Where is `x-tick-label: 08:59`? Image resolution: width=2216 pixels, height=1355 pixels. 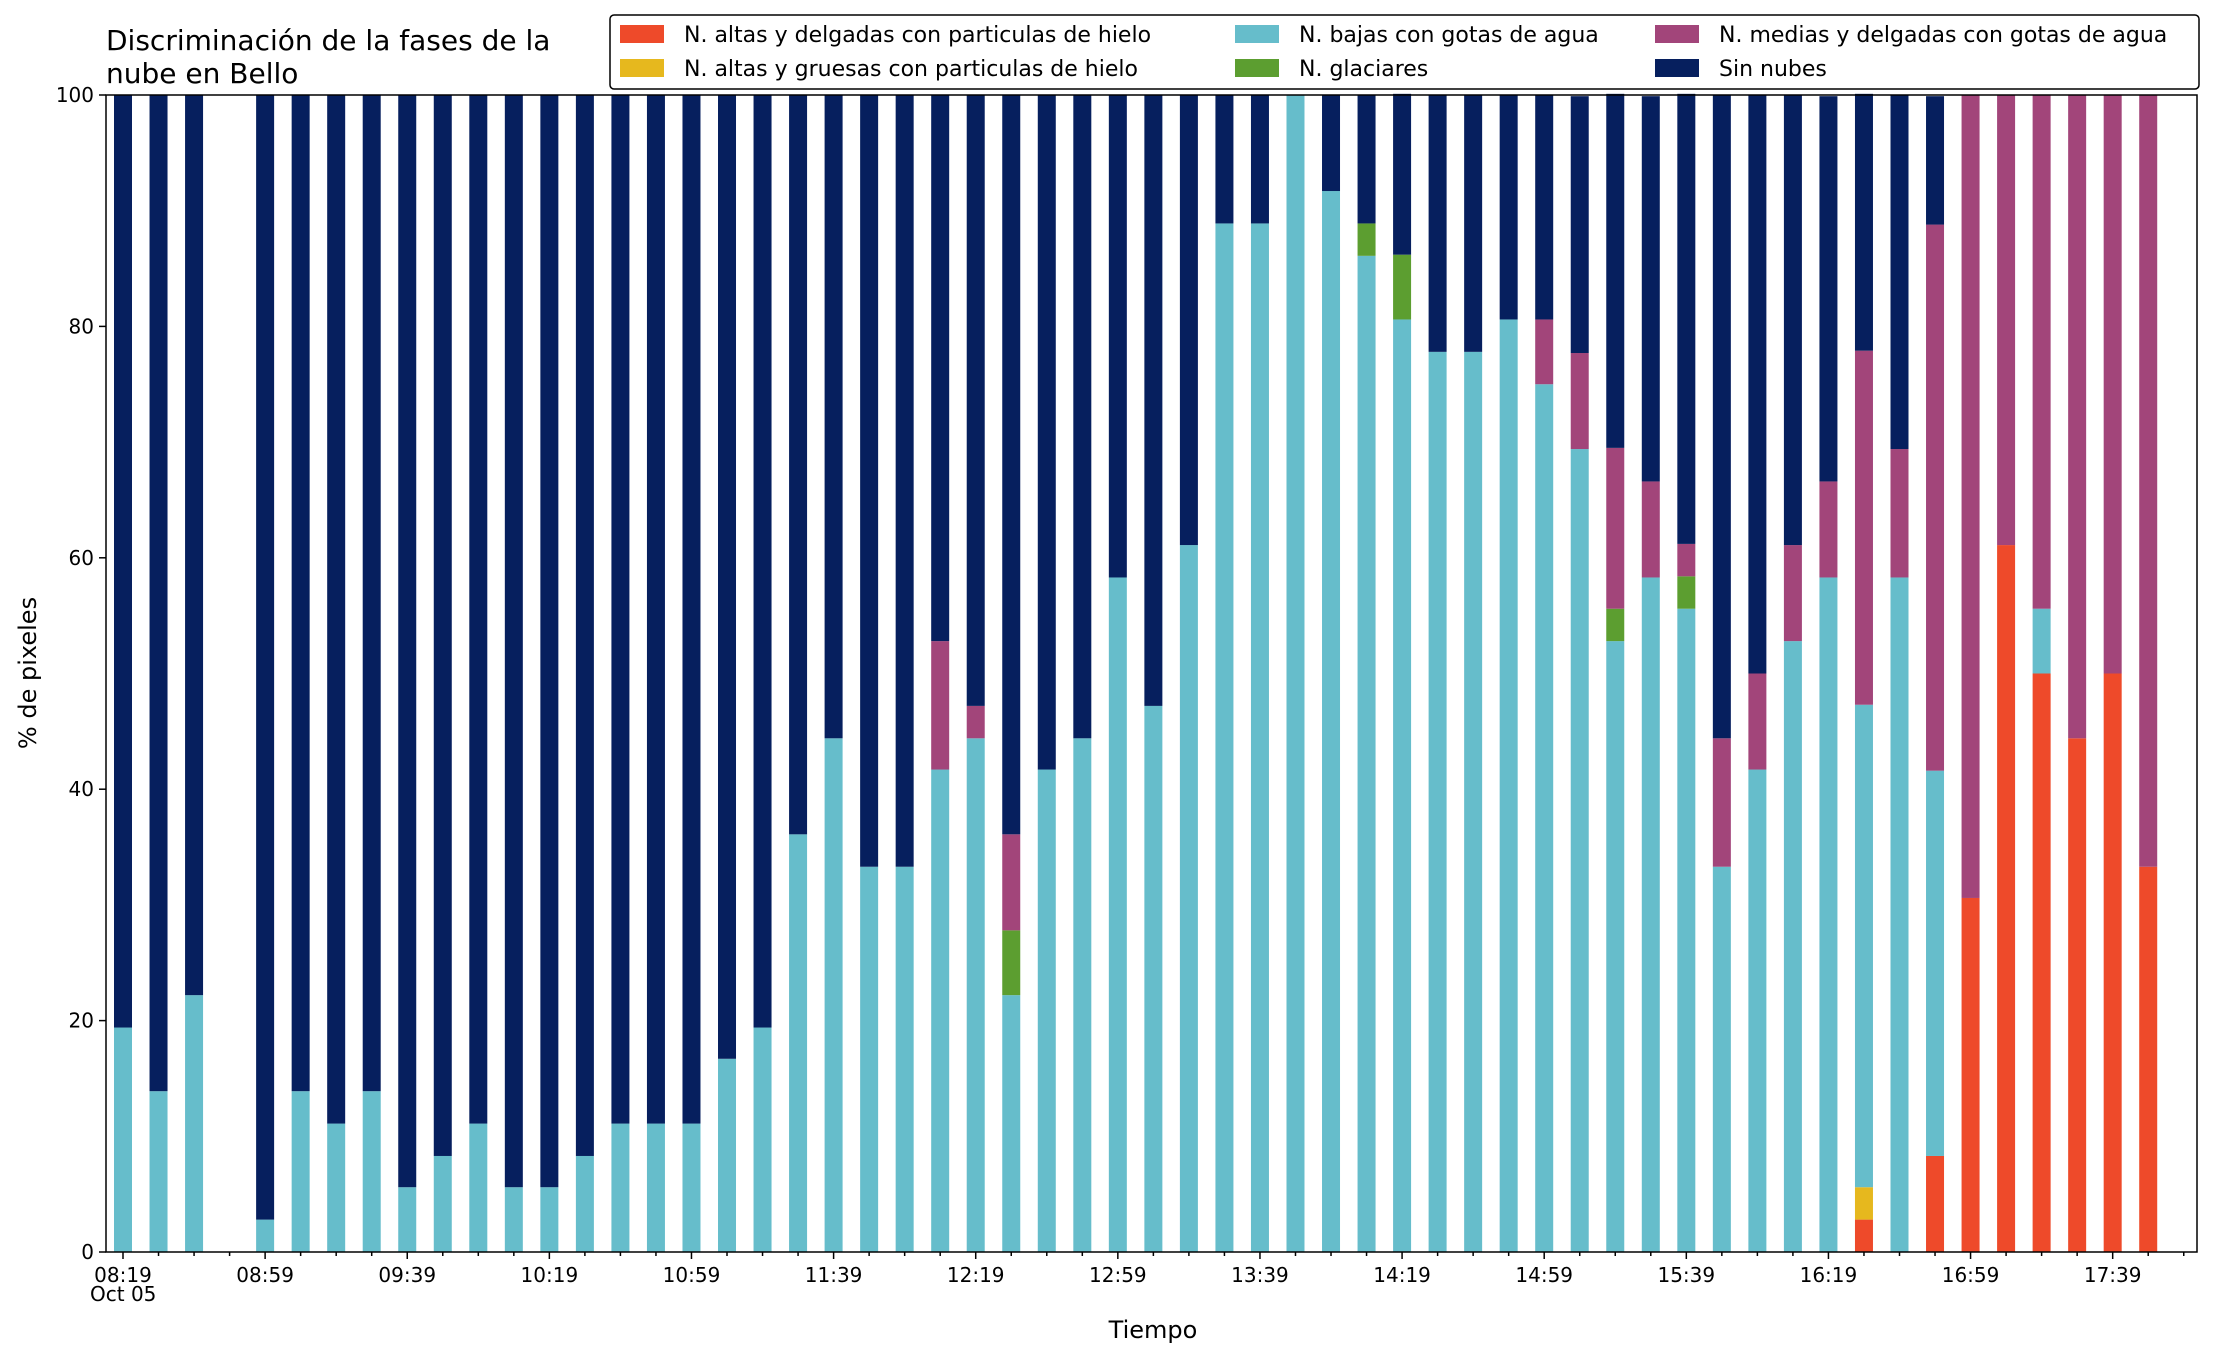
x-tick-label: 08:59 is located at coordinates (265, 1275).